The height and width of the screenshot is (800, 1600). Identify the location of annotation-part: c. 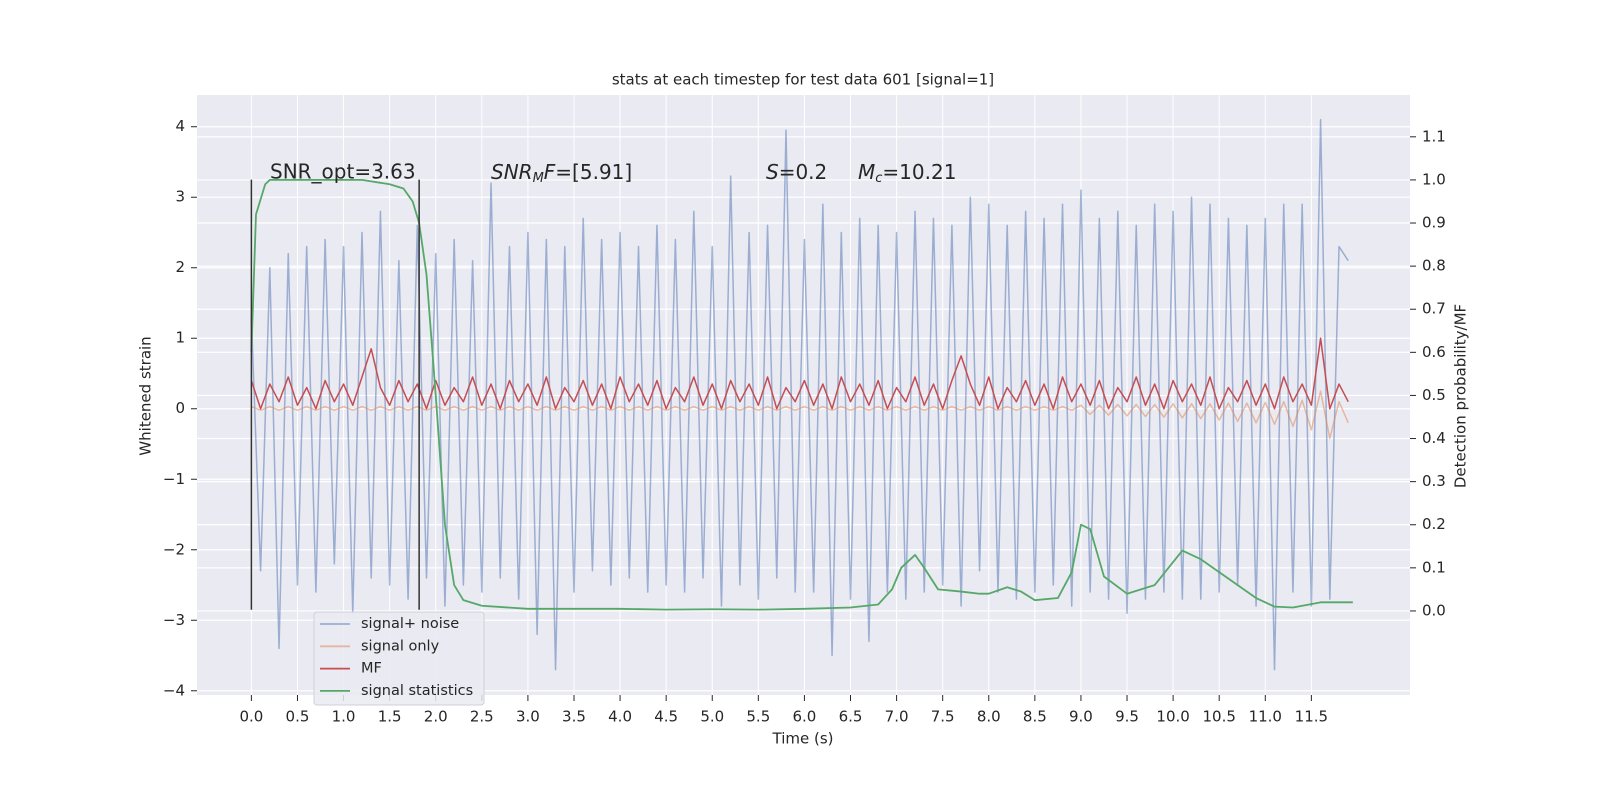
(878, 178).